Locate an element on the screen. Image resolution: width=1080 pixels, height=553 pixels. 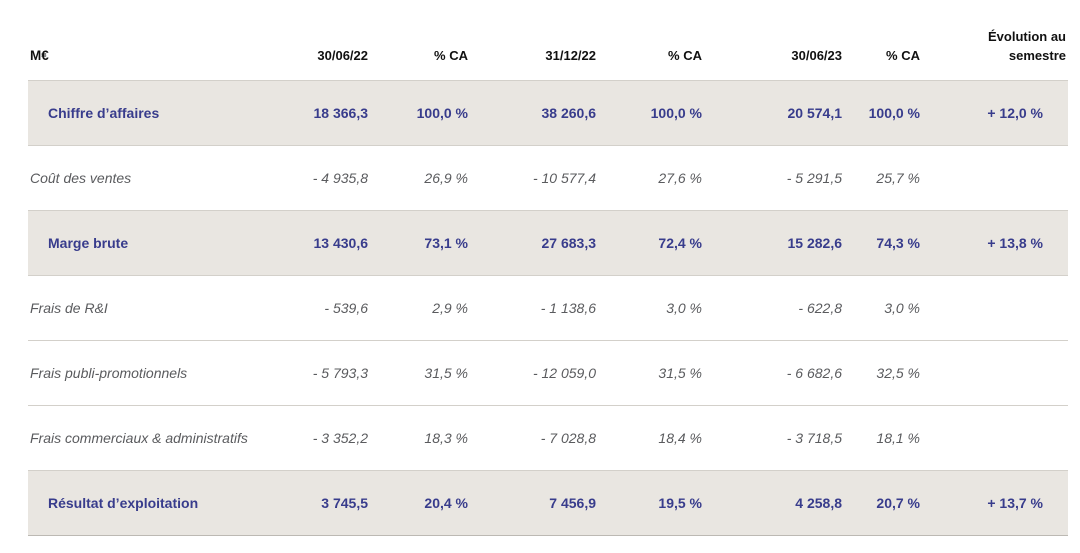
row-label: Marge brute is located at coordinates (88, 242).